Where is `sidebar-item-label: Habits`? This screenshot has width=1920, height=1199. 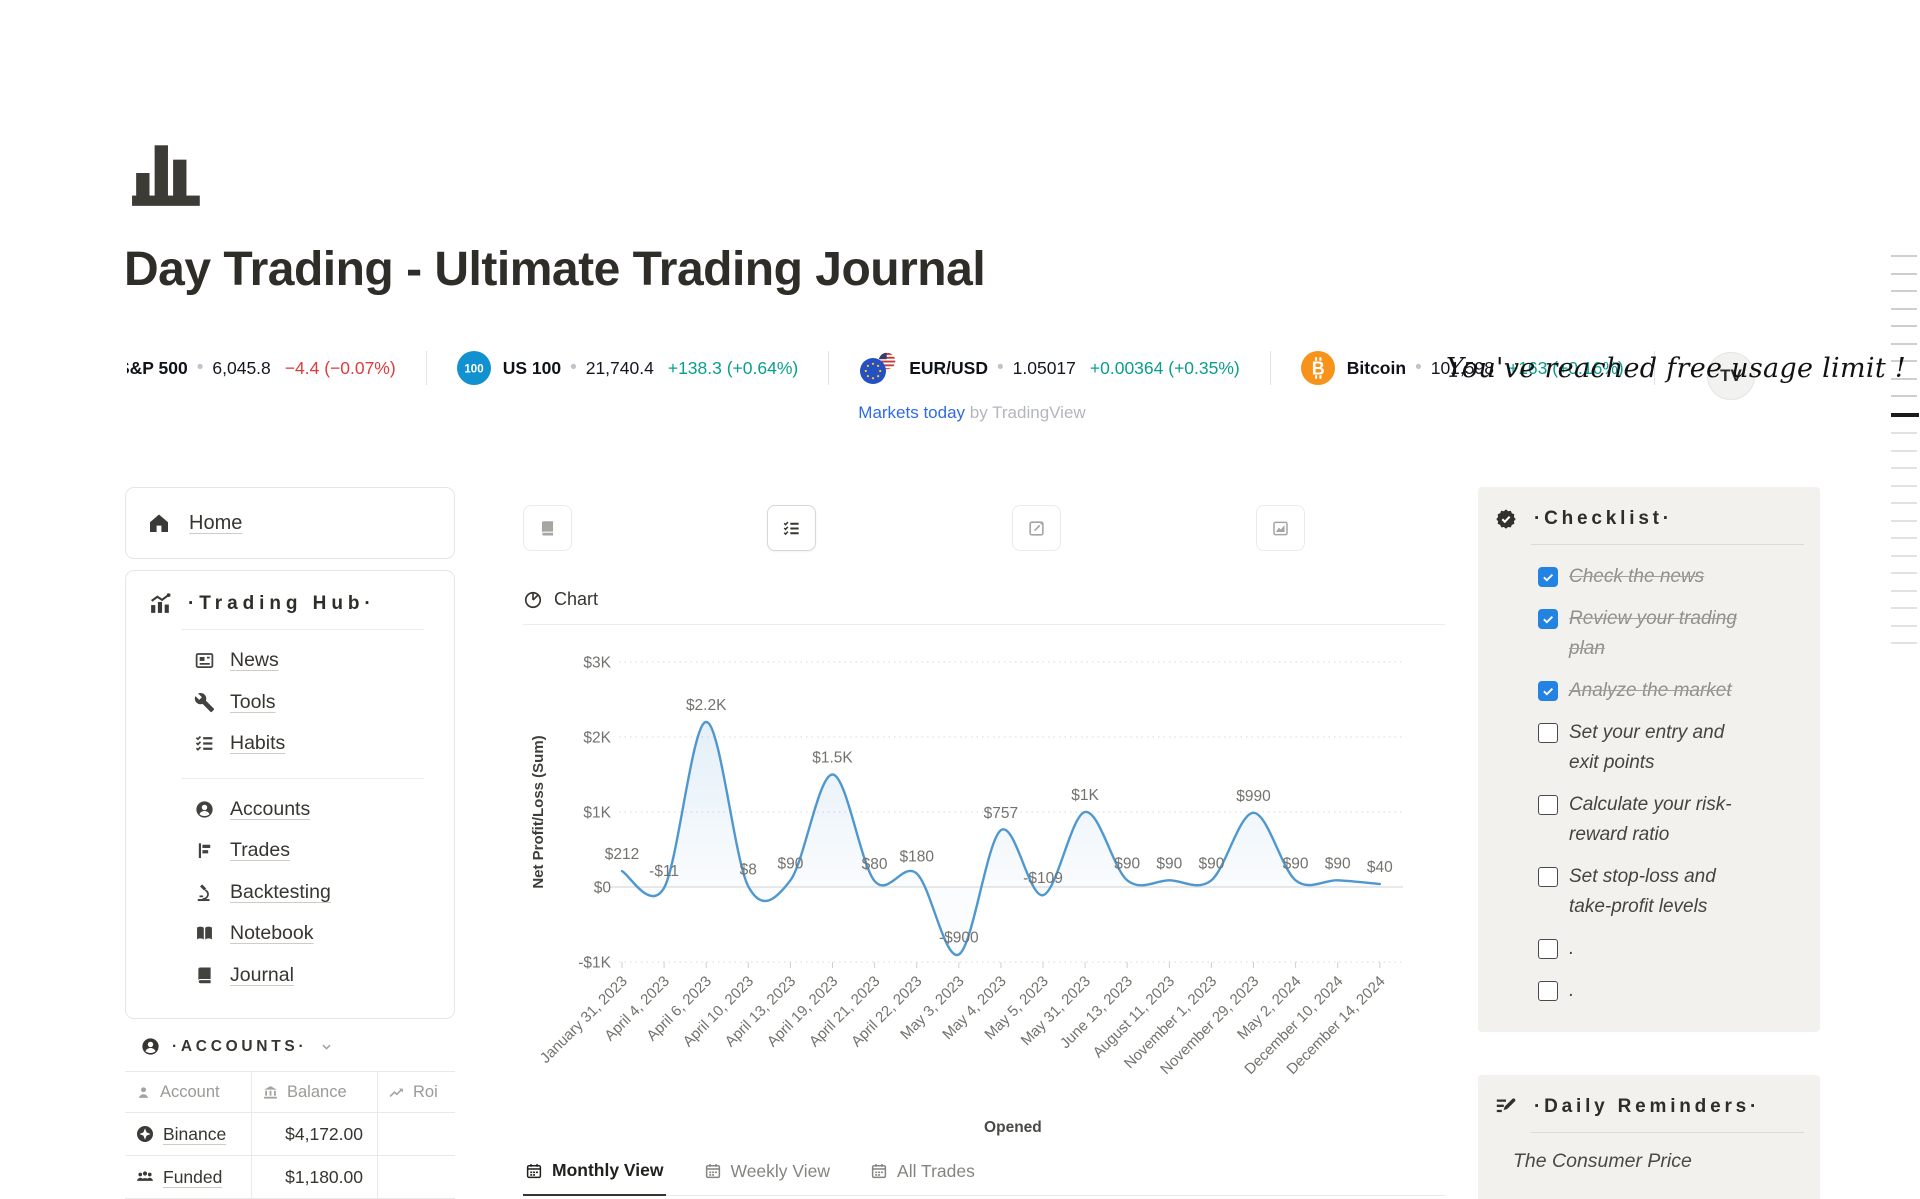 sidebar-item-label: Habits is located at coordinates (258, 743).